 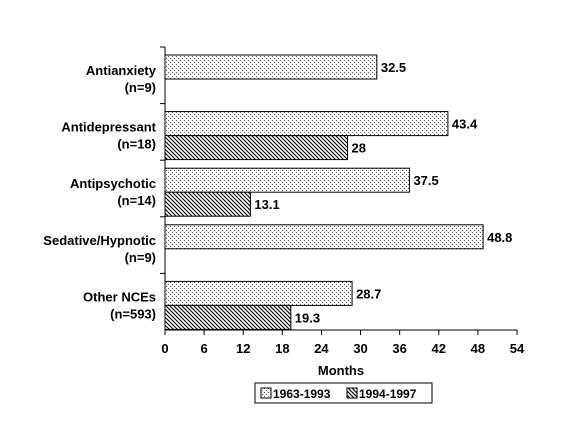 I want to click on bar-value-label: 28, so click(x=359, y=148).